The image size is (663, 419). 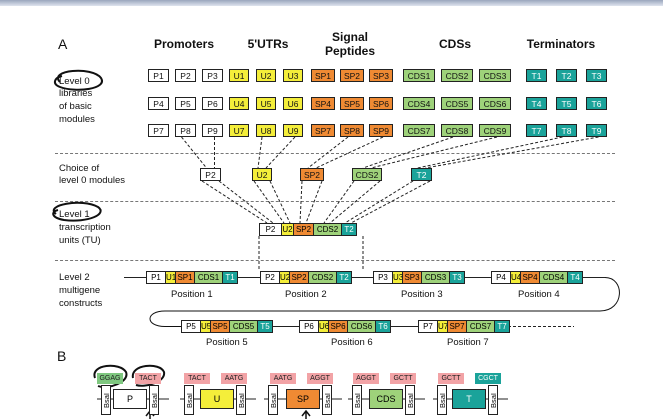 What do you see at coordinates (92, 180) in the screenshot?
I see `choice-label-2: level 0 modules` at bounding box center [92, 180].